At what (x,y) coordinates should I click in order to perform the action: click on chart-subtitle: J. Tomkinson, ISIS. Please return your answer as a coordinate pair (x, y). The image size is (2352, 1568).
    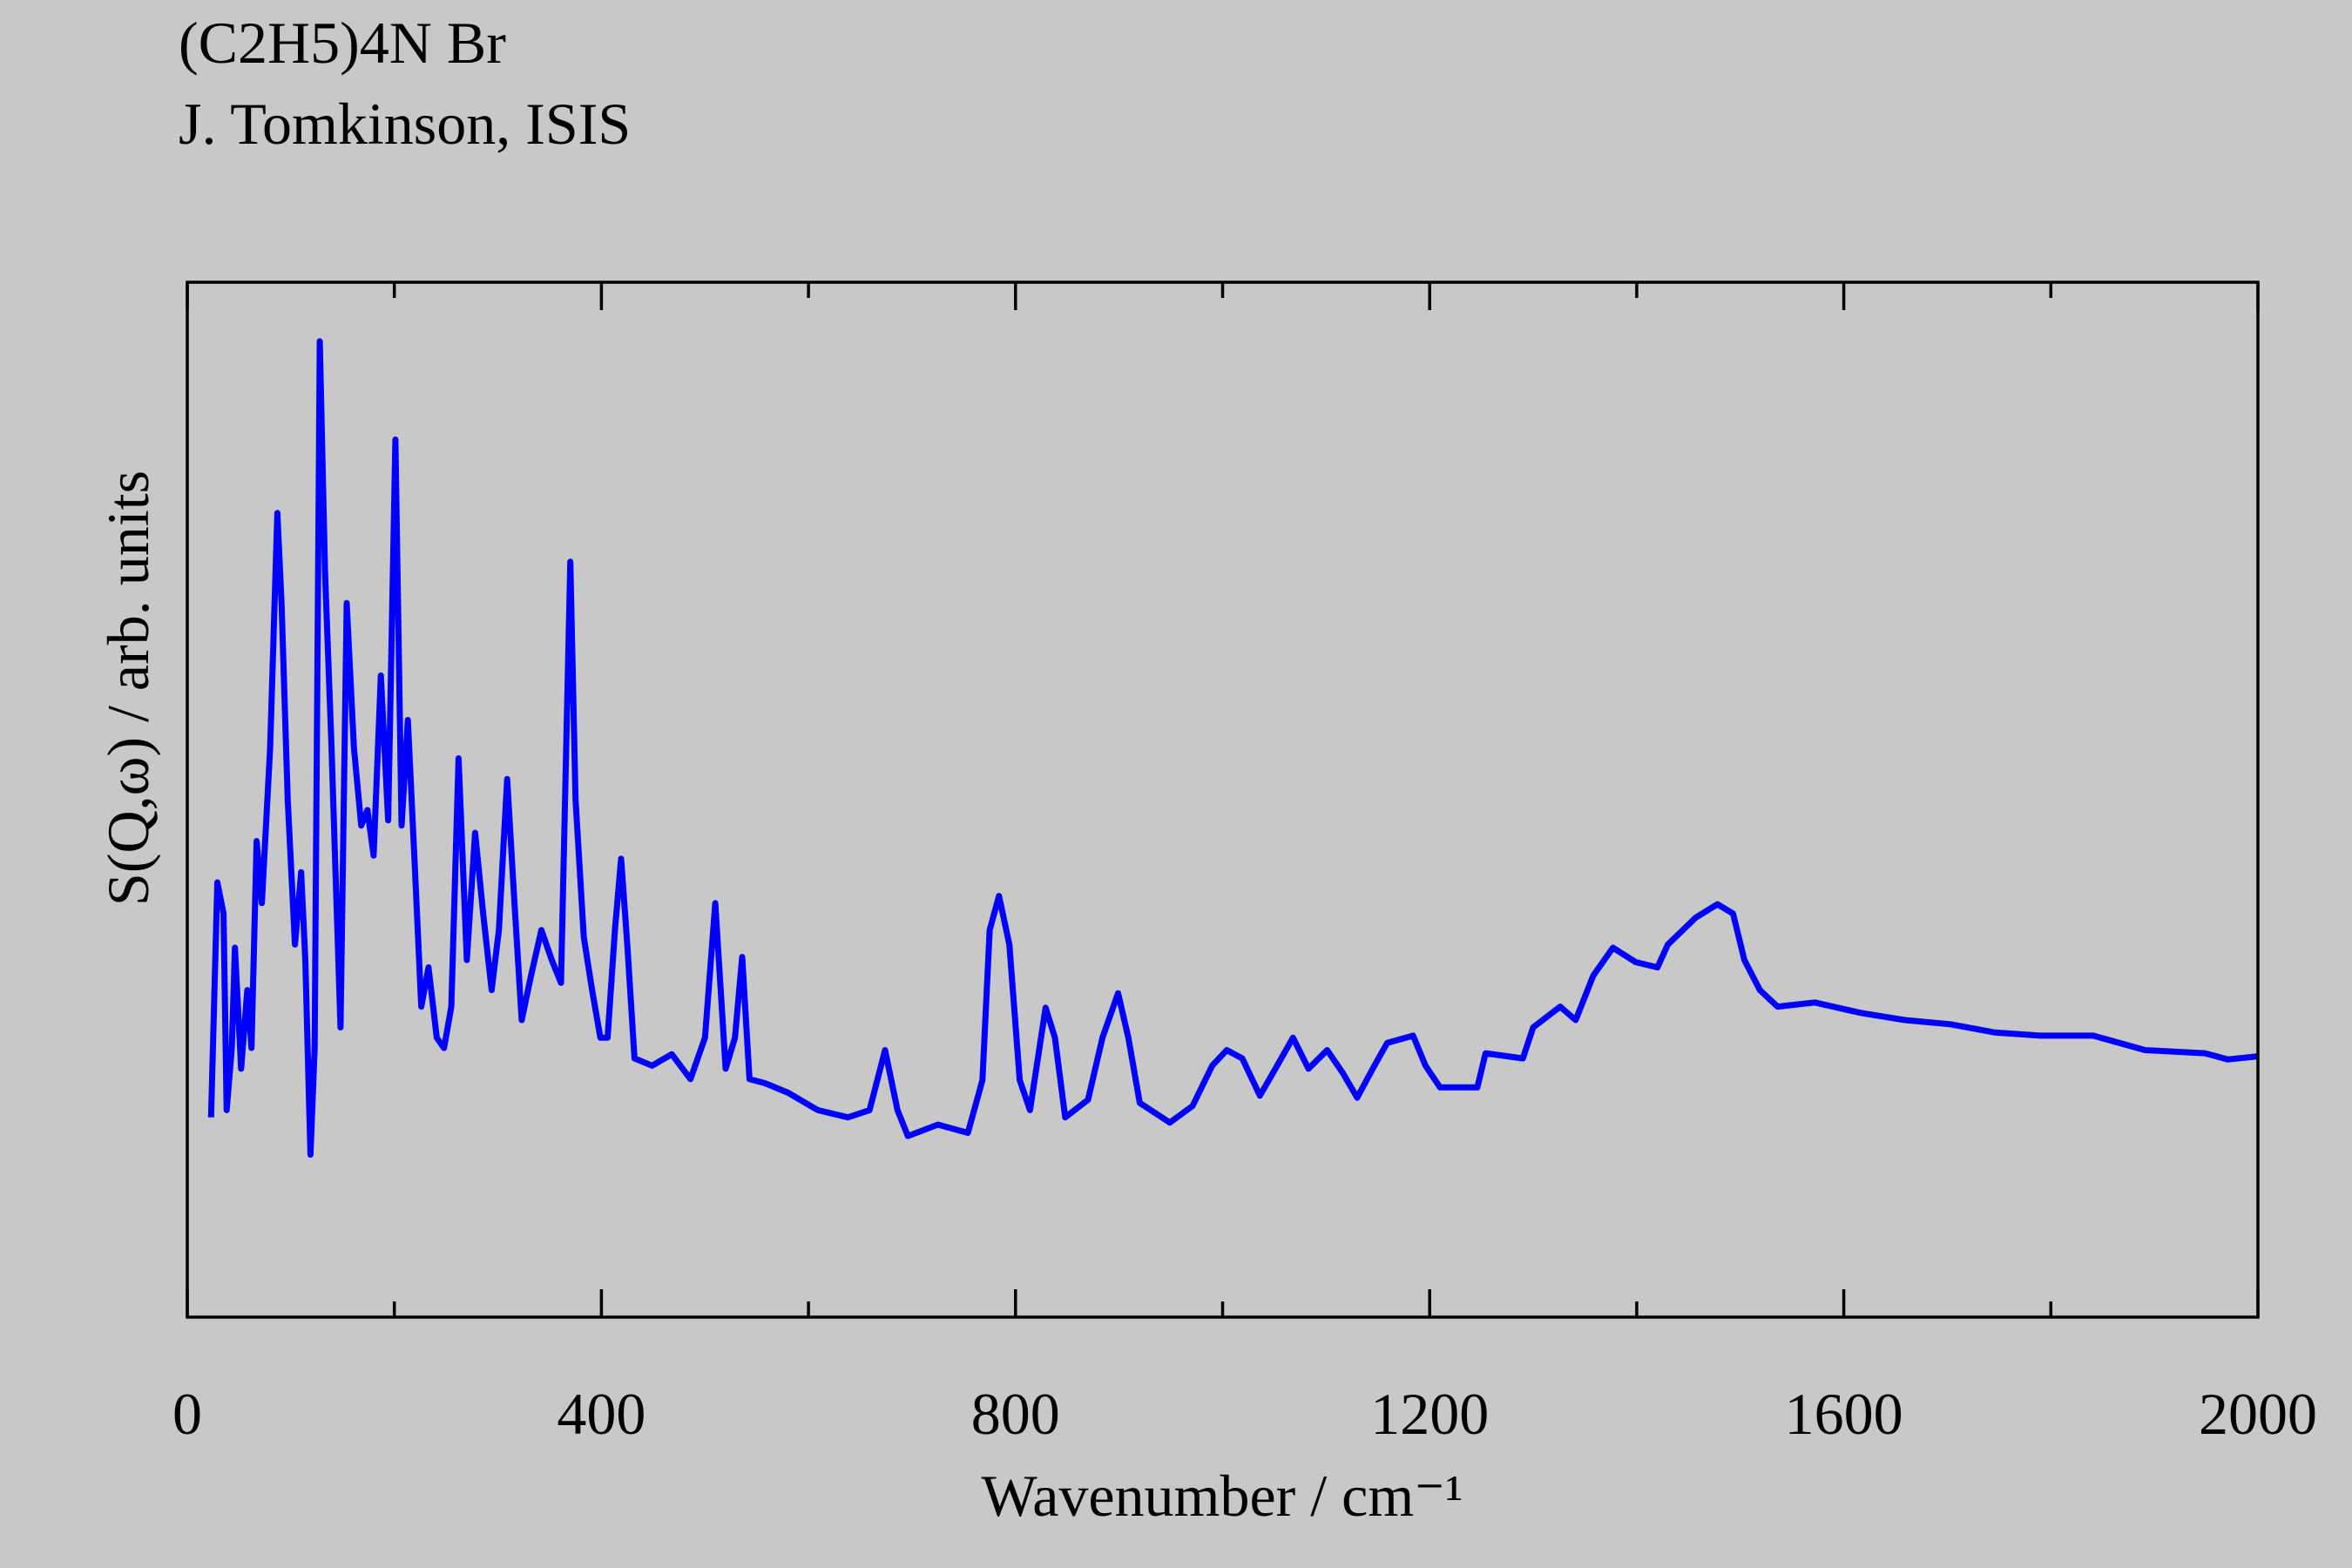
    Looking at the image, I should click on (405, 124).